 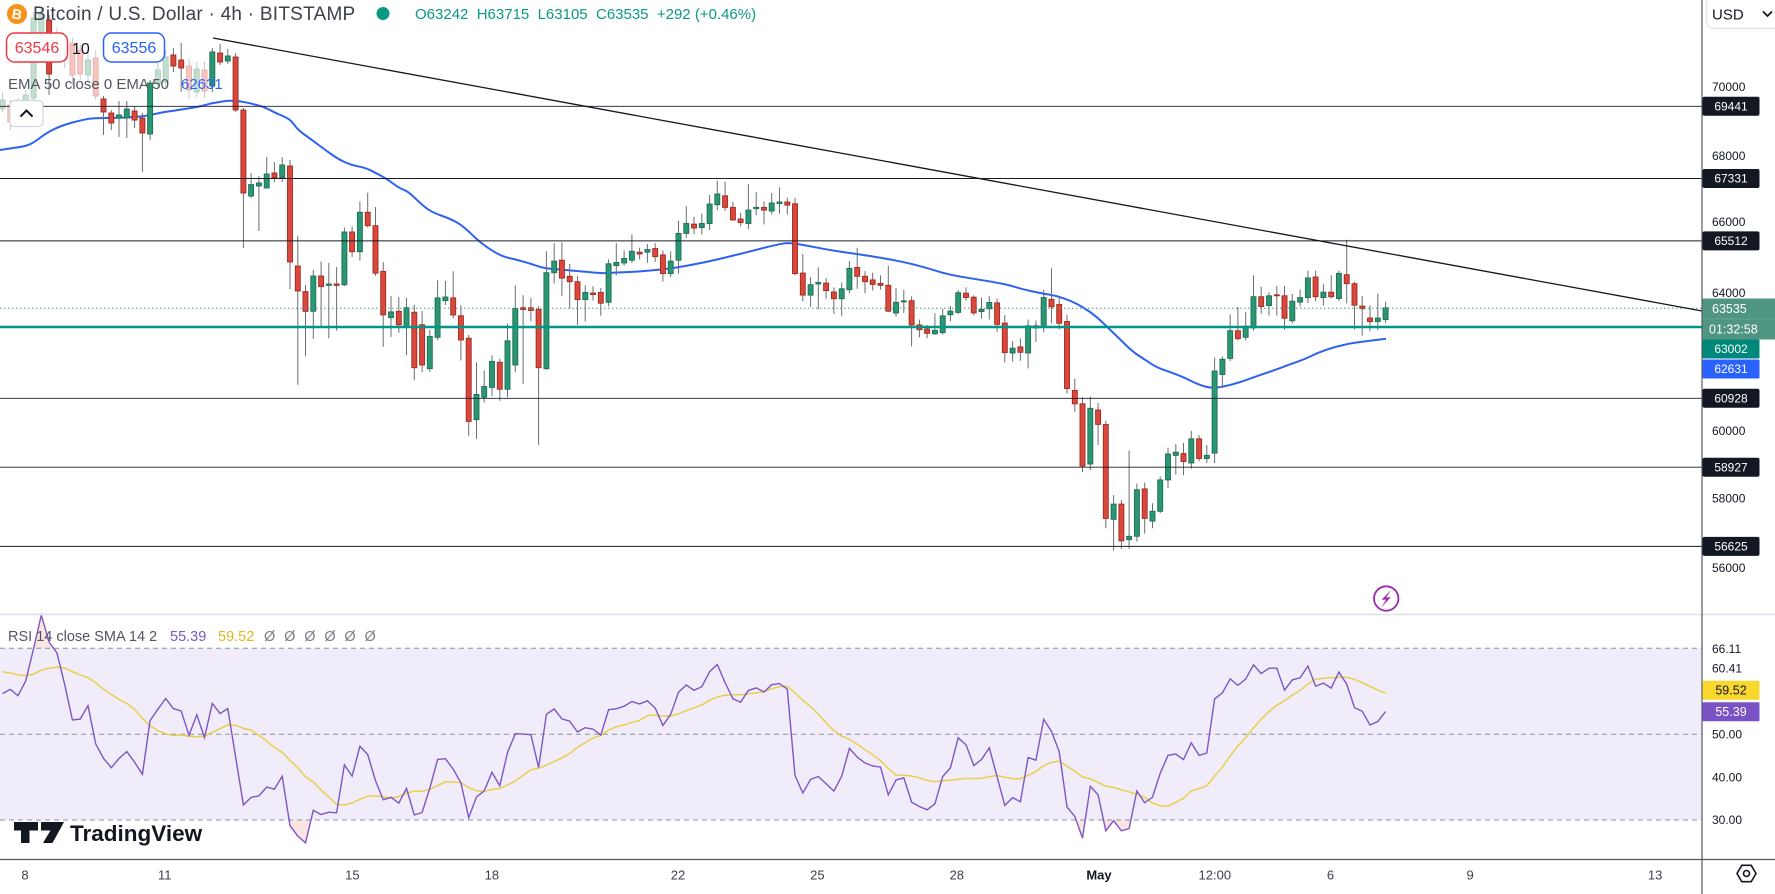 What do you see at coordinates (1729, 309) in the screenshot?
I see `svg-text: 63535` at bounding box center [1729, 309].